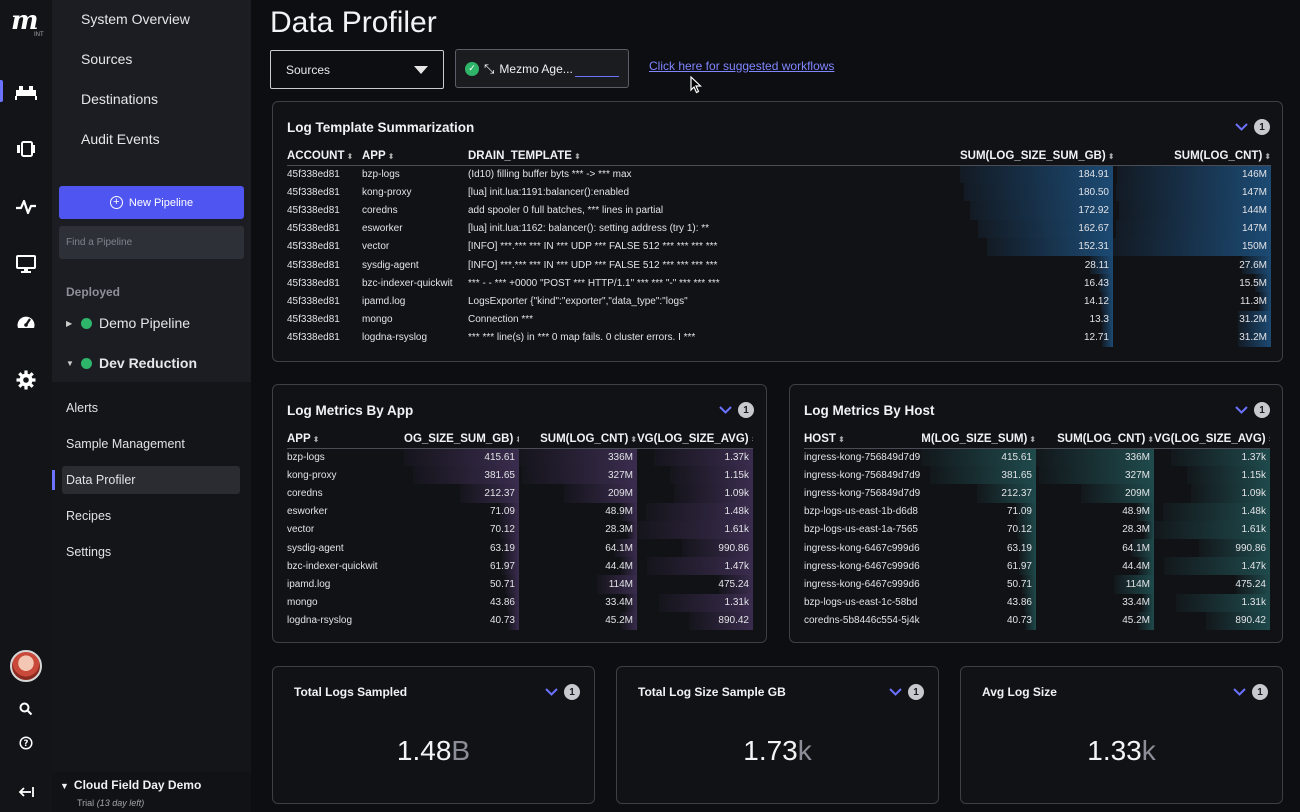 This screenshot has width=1300, height=812. I want to click on table-row: ingress-kong-756849d7d9 381.65 327M 1.15k, so click(1037, 475).